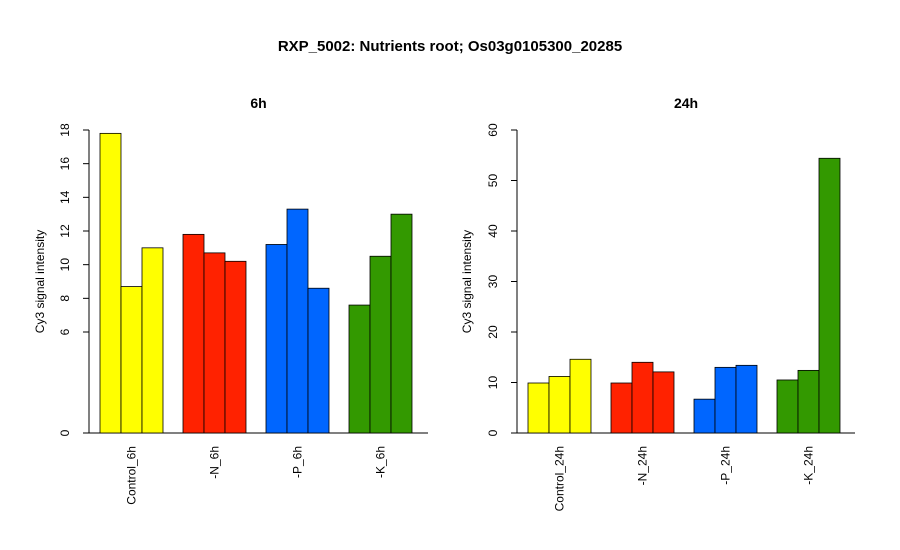 The width and height of the screenshot is (900, 550). Describe the element at coordinates (258, 103) in the screenshot. I see `panel-title-0: 6h` at that location.